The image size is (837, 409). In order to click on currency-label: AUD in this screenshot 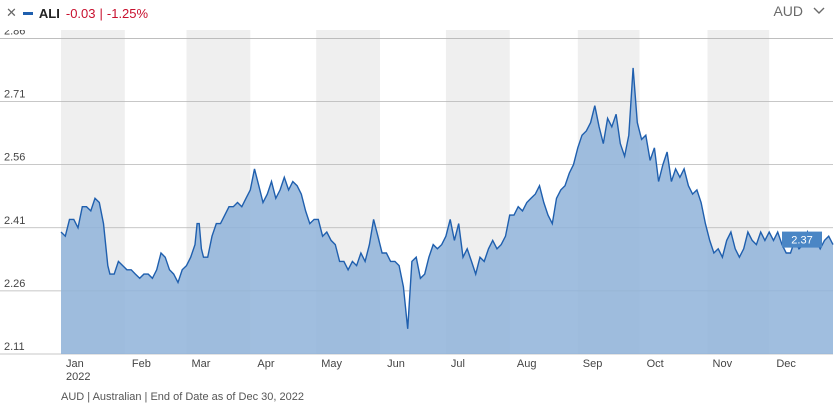, I will do `click(788, 11)`.